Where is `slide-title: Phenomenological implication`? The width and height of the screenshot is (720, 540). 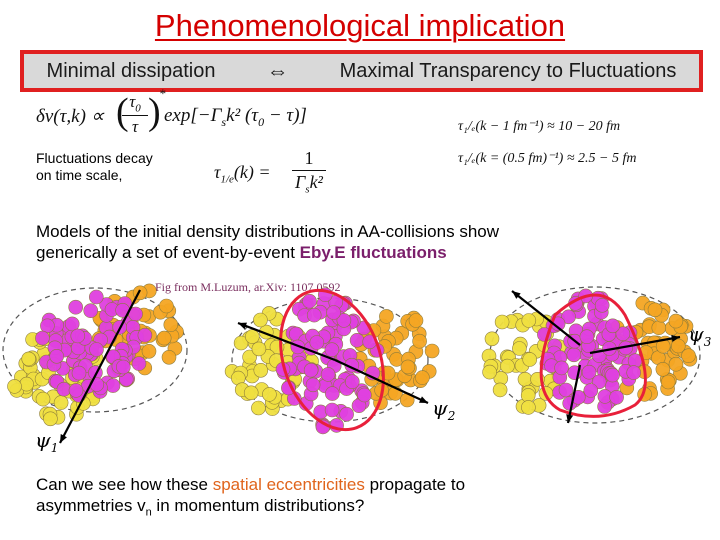 slide-title: Phenomenological implication is located at coordinates (360, 25).